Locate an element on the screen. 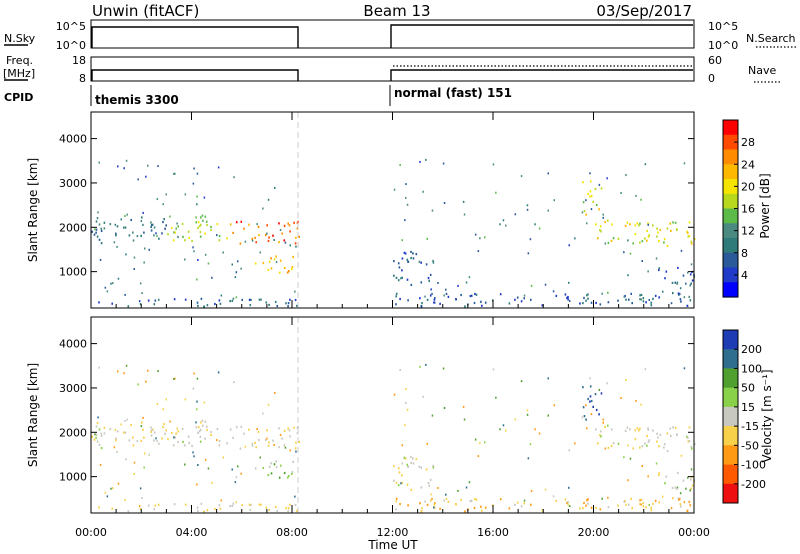 This screenshot has width=800, height=554. velocity-colorbar-tick-label: -50 is located at coordinates (750, 445).